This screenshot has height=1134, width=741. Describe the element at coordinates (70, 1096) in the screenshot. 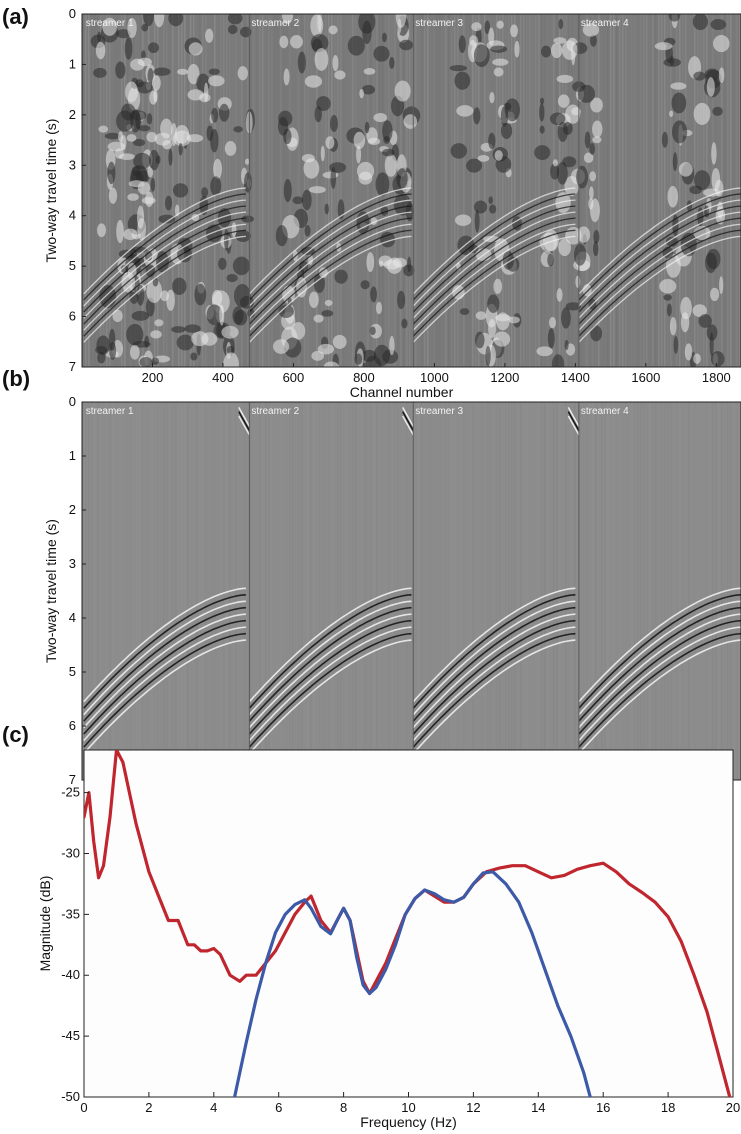

I see `y-tick-label: -50` at that location.